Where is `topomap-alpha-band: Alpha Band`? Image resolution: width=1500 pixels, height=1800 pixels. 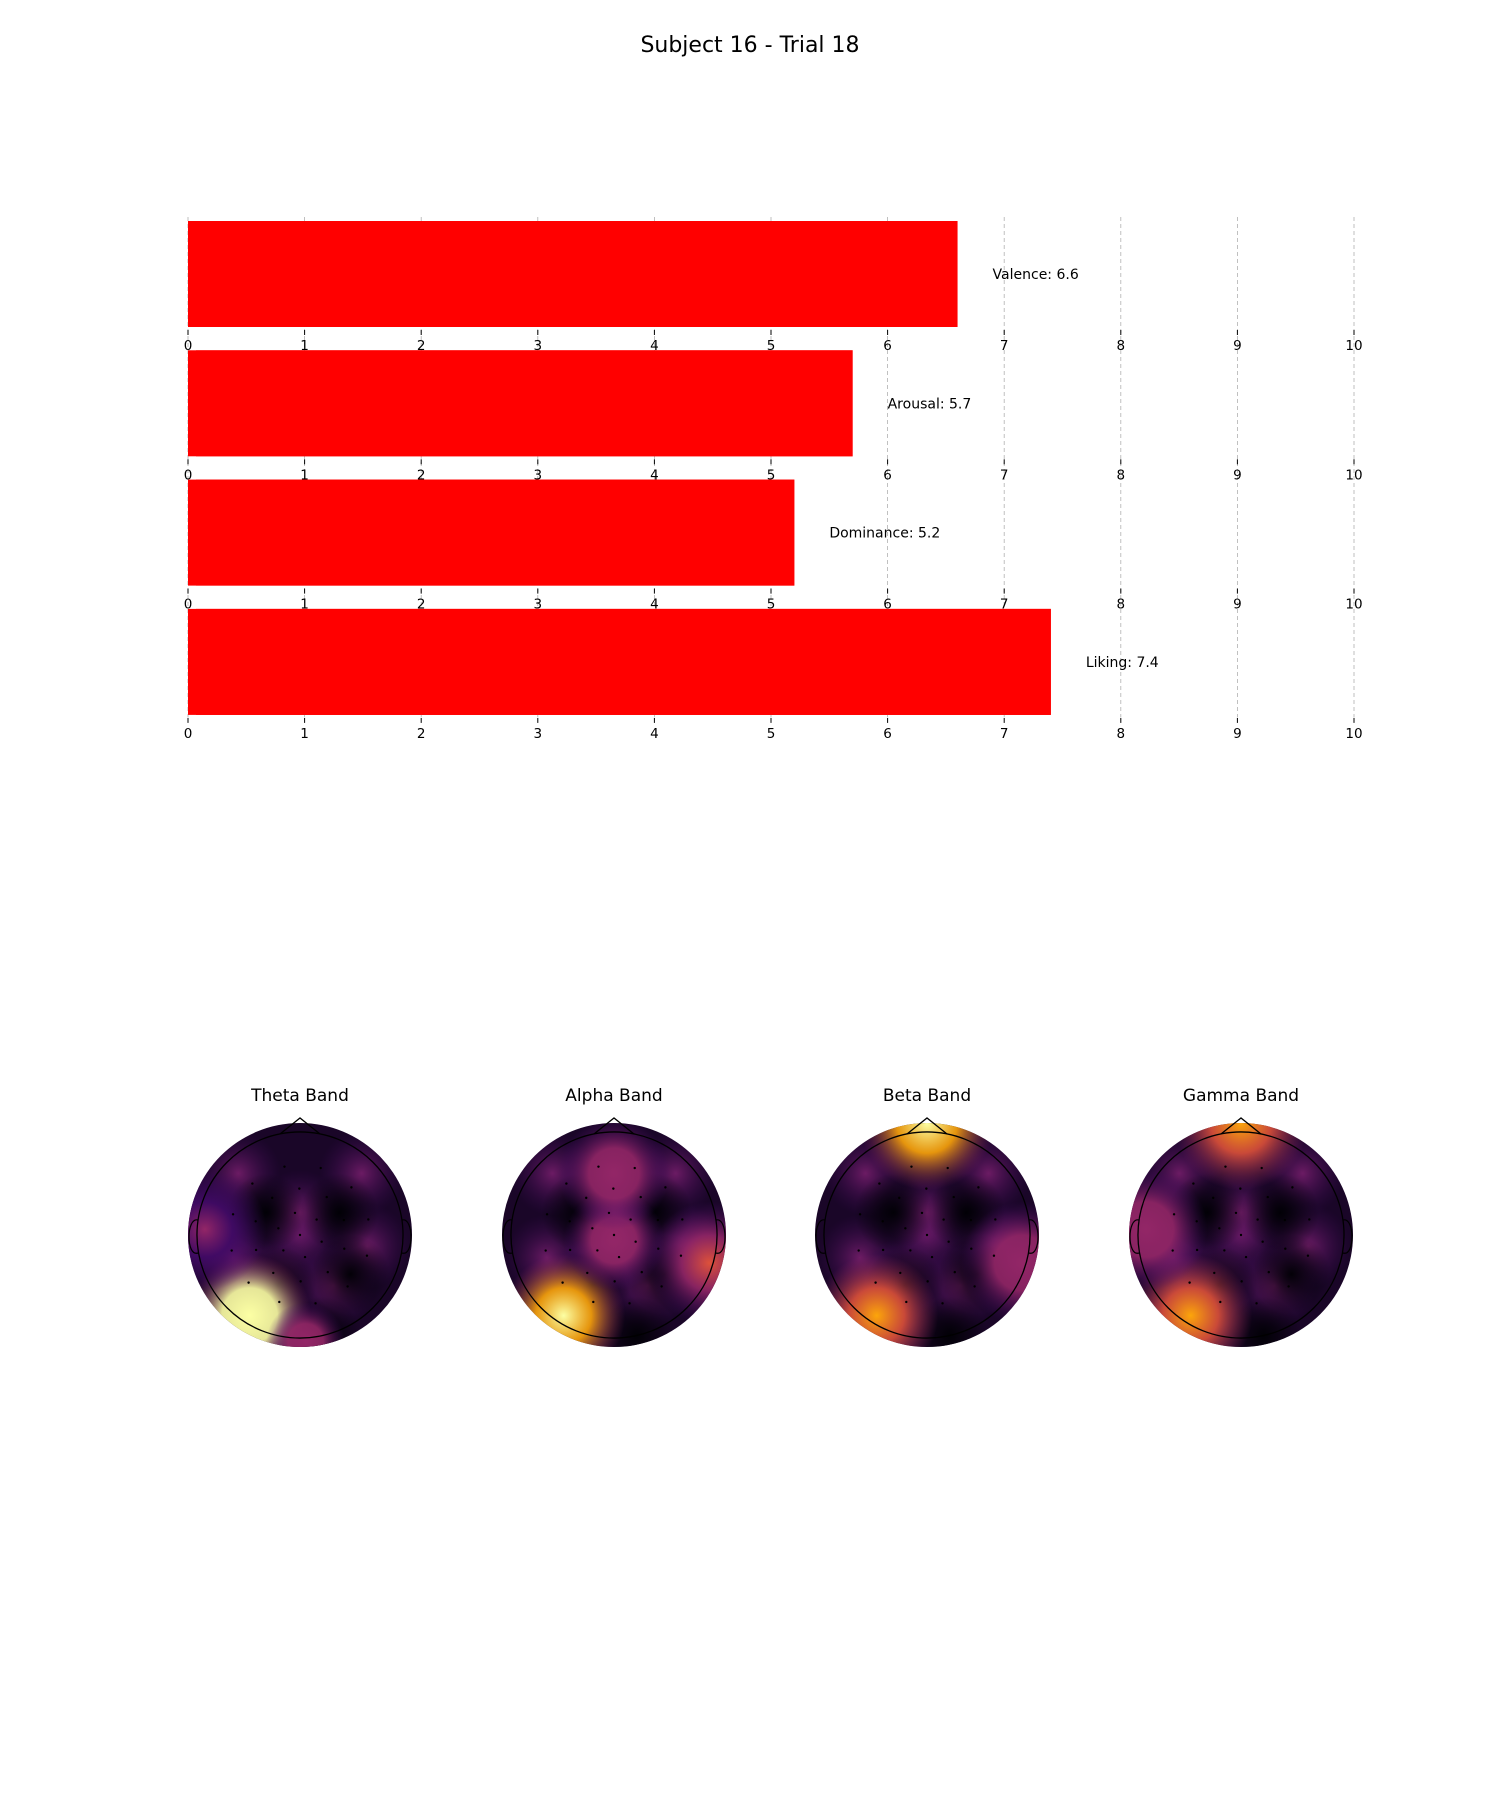 topomap-alpha-band: Alpha Band is located at coordinates (614, 1216).